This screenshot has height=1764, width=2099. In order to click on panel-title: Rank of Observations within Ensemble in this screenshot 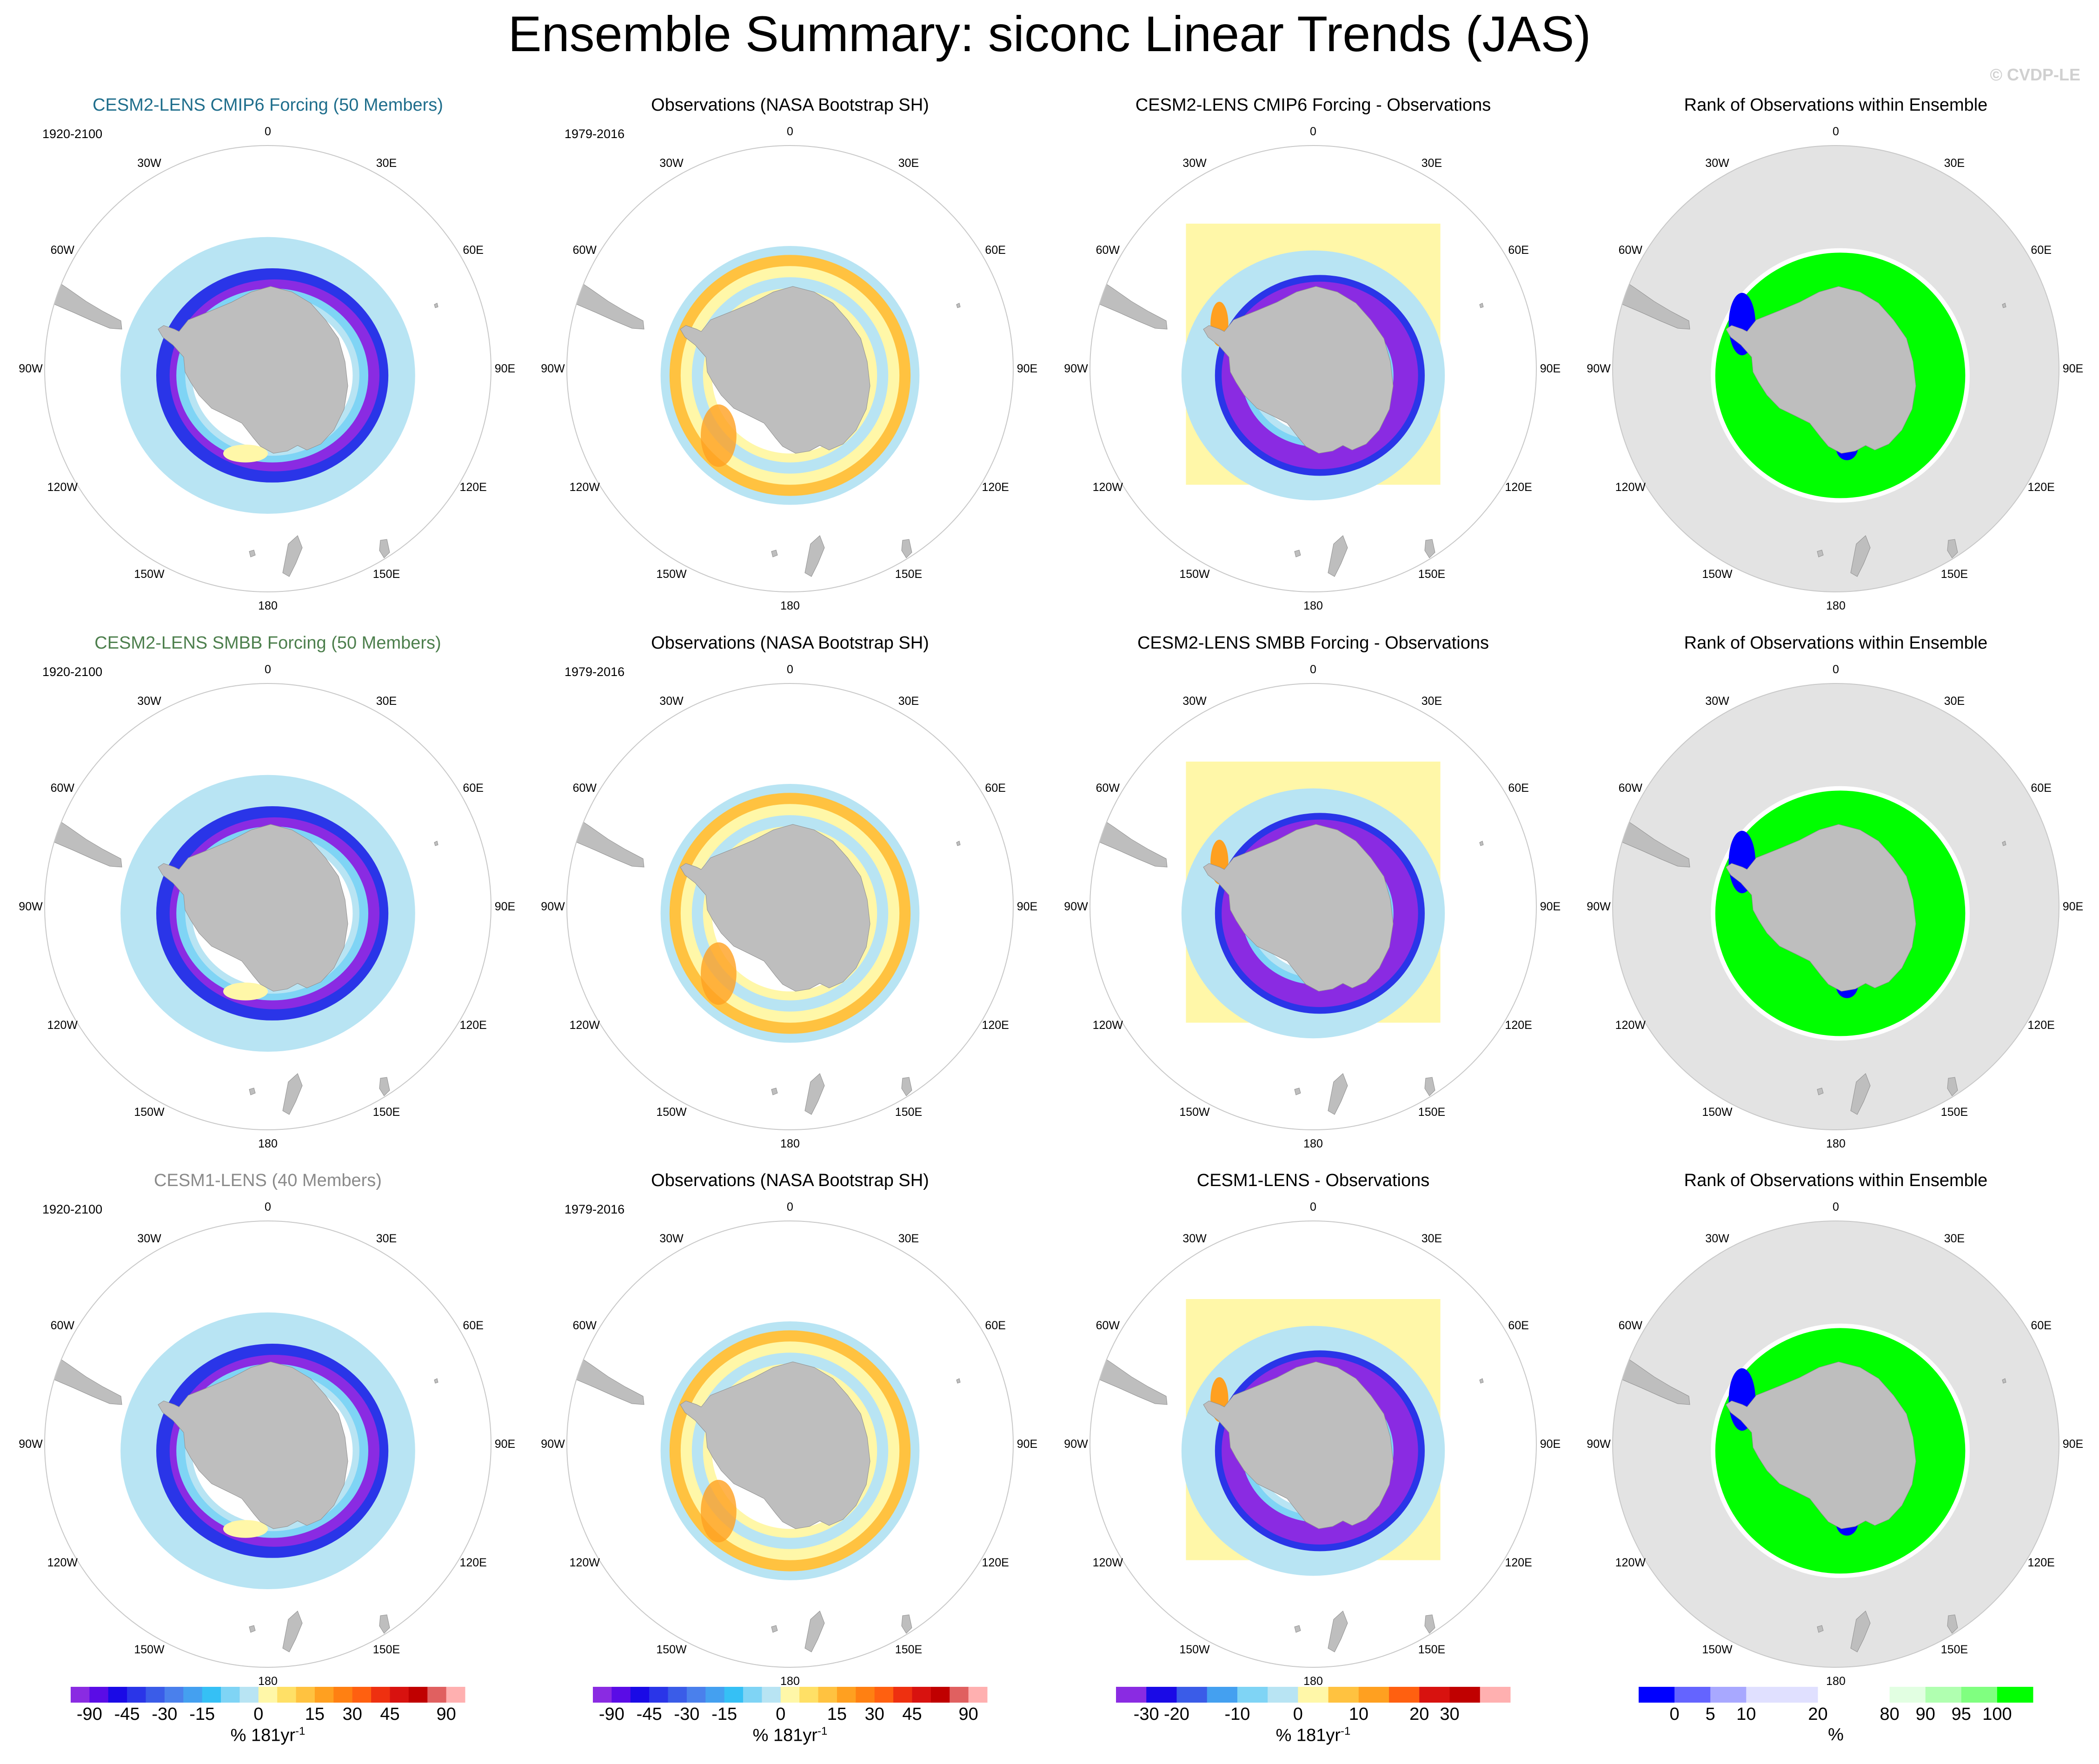, I will do `click(1836, 105)`.